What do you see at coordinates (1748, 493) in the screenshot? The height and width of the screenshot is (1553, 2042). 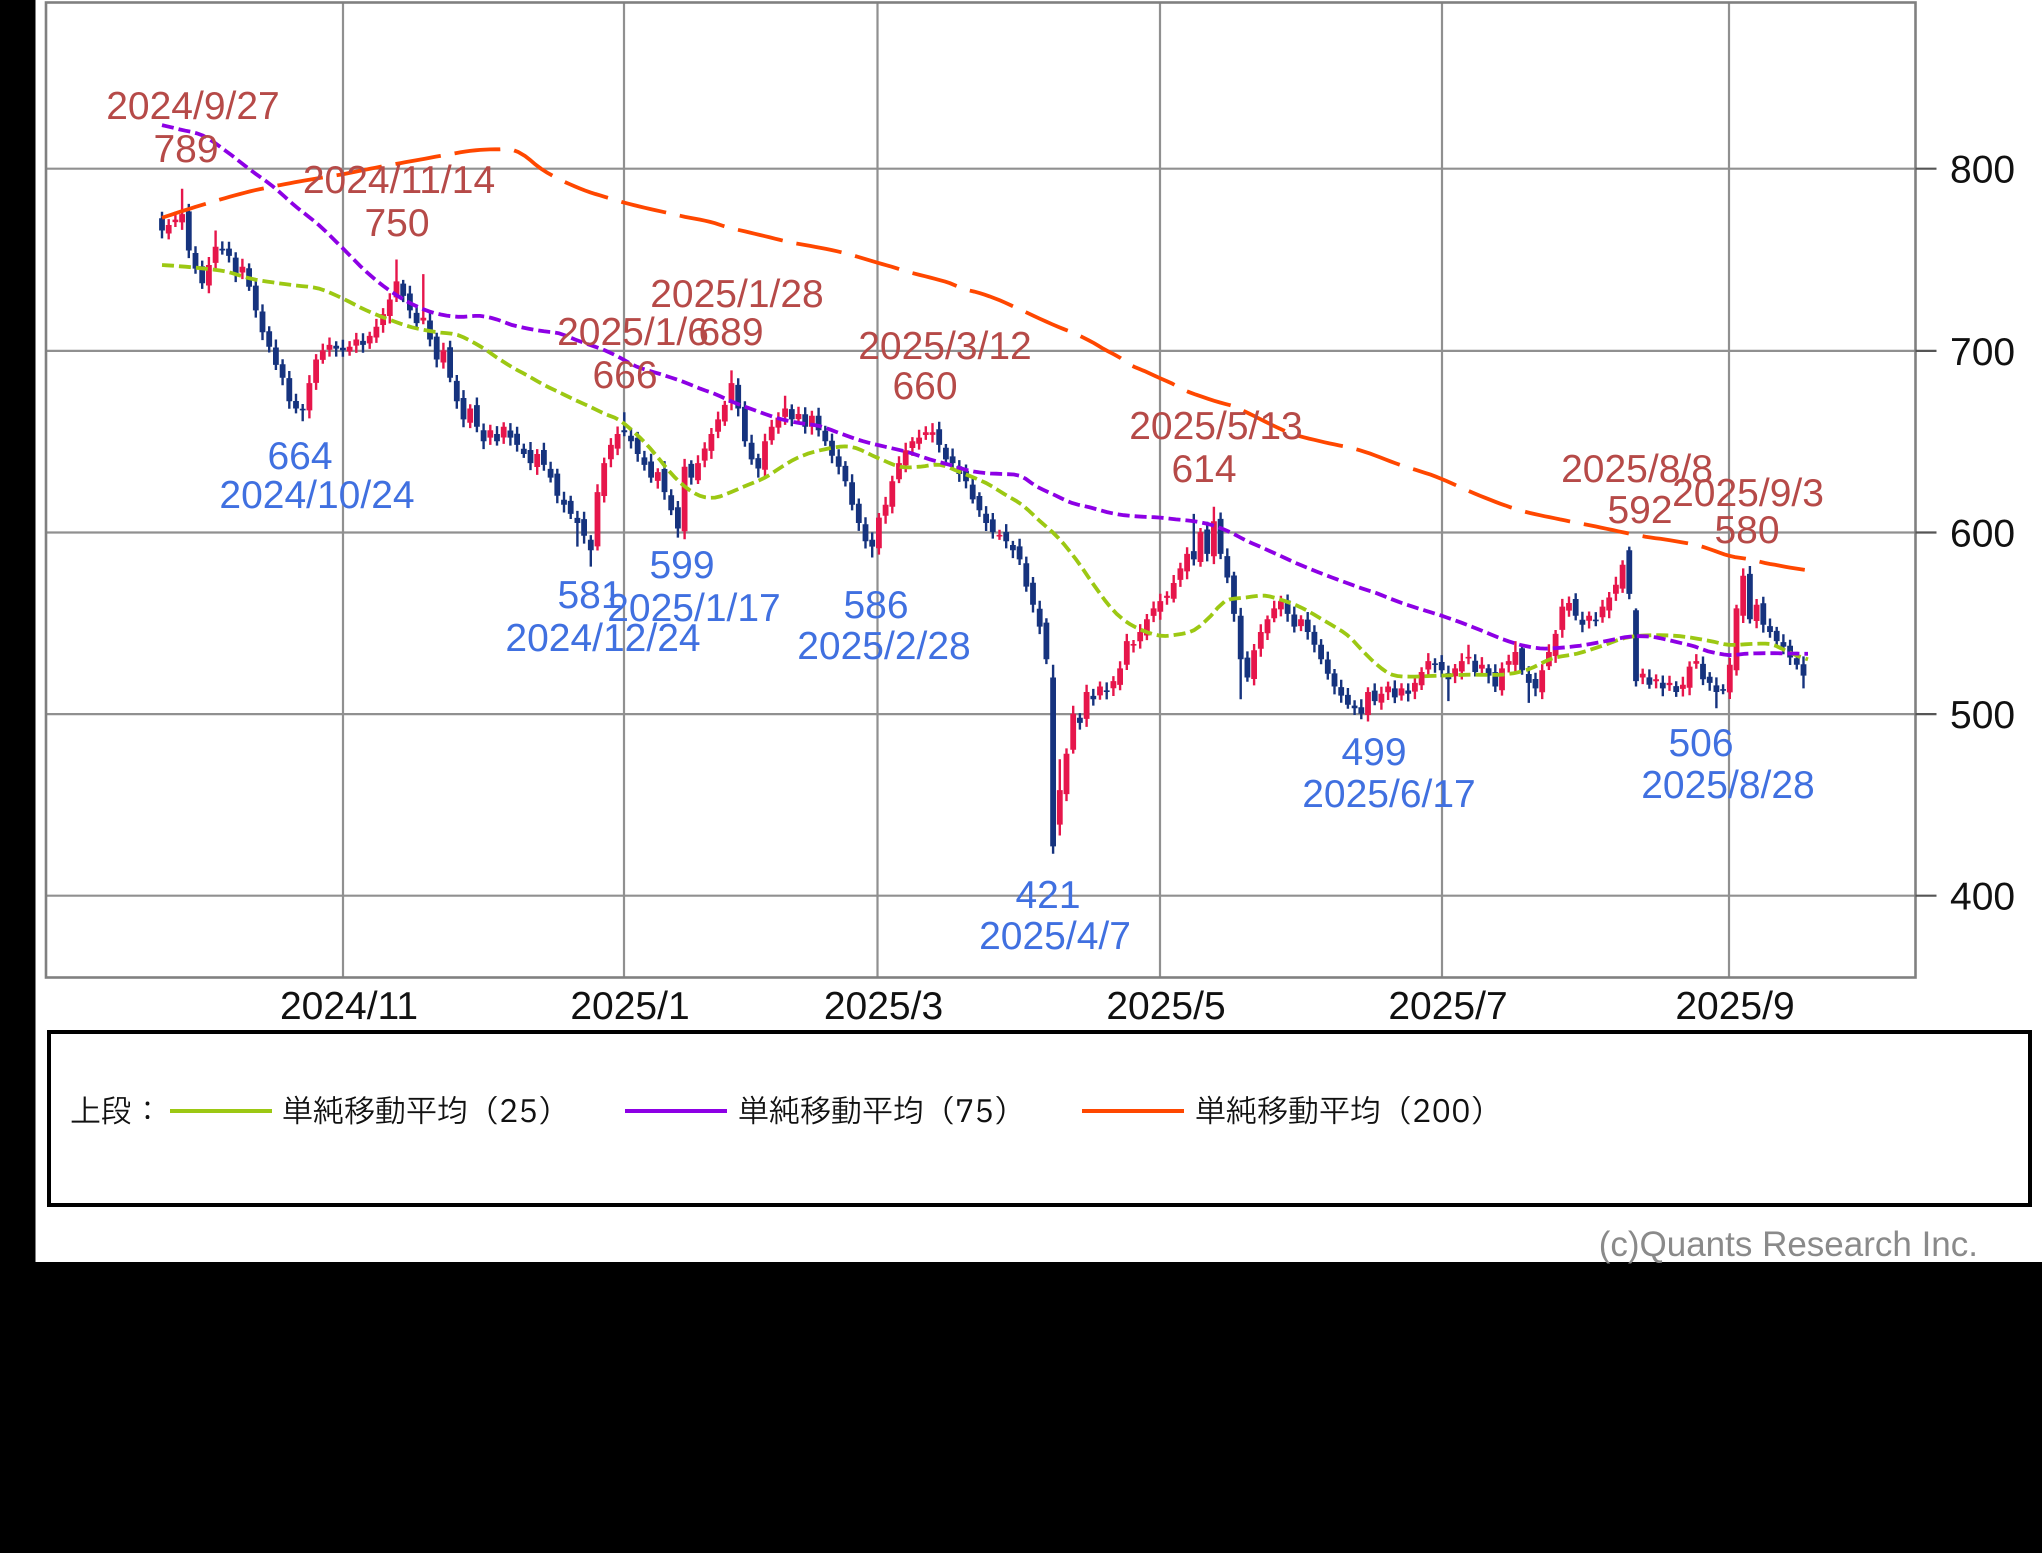 I see `svg-text: 2025/9/3` at bounding box center [1748, 493].